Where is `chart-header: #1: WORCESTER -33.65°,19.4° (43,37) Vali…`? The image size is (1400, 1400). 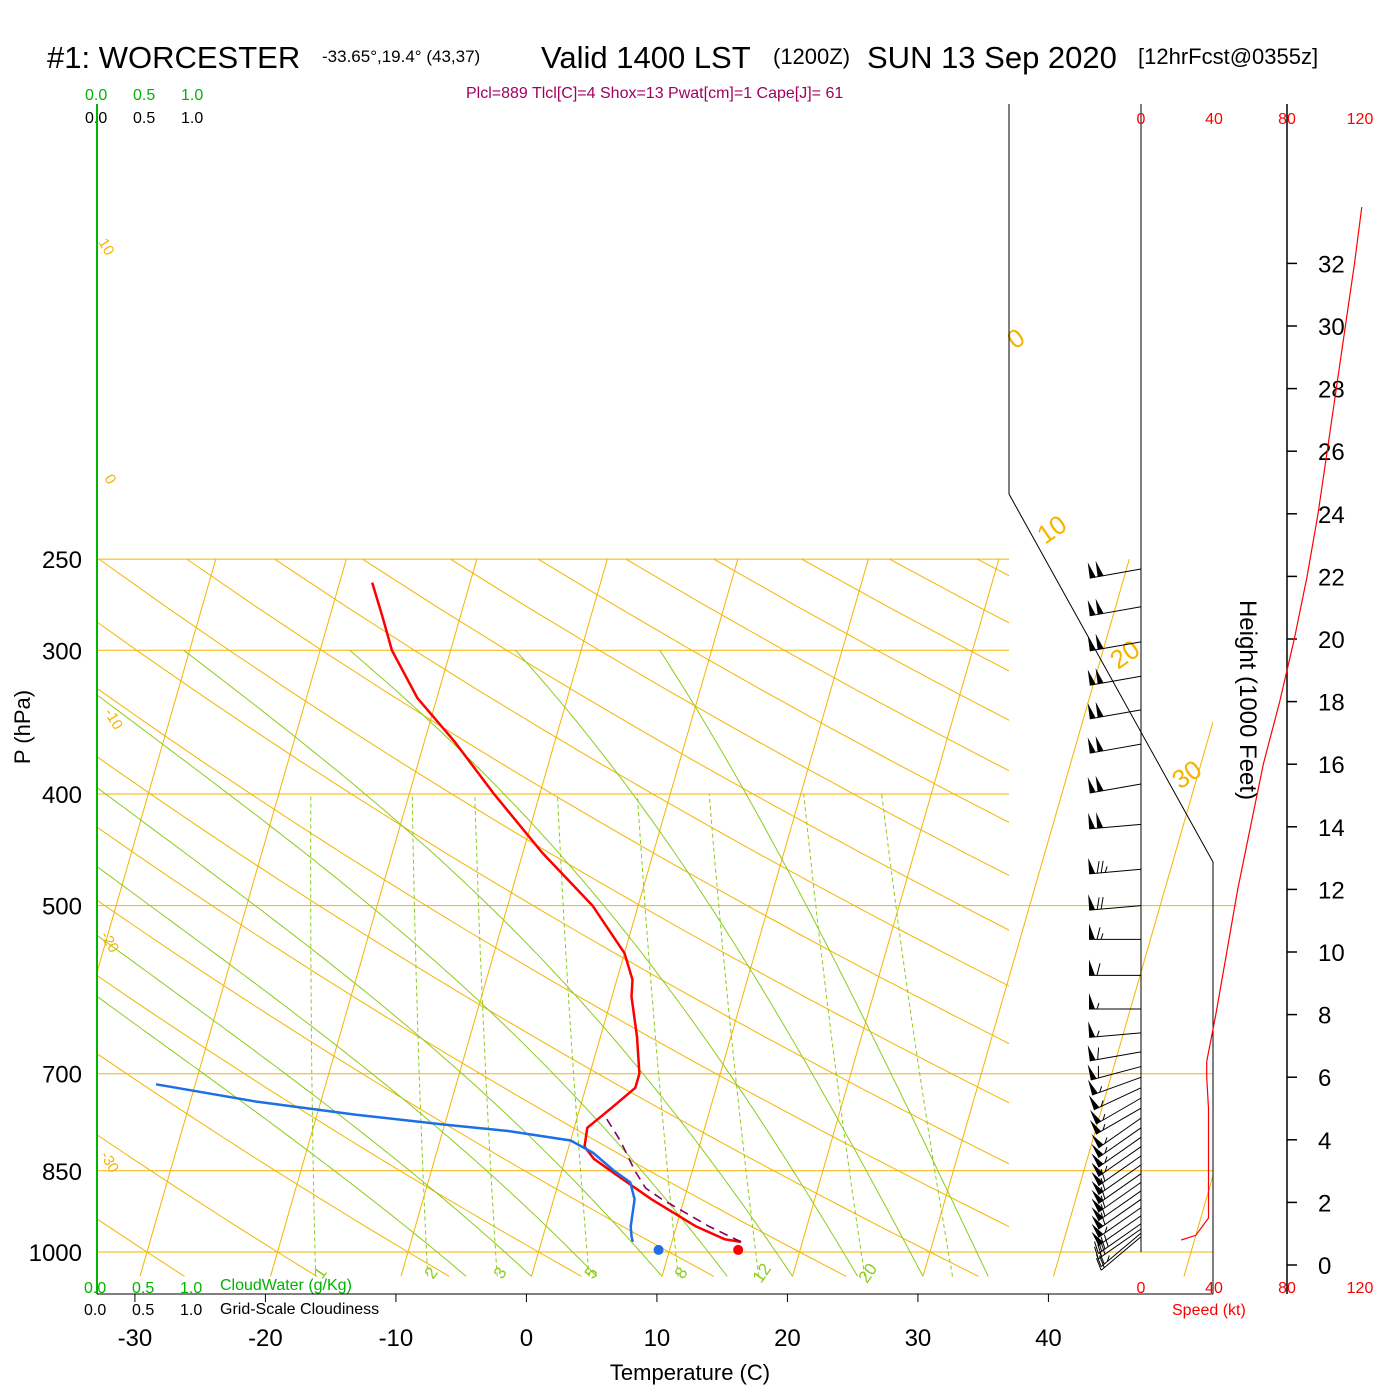
chart-header: #1: WORCESTER -33.65°,19.4° (43,37) Vali… is located at coordinates (682, 71).